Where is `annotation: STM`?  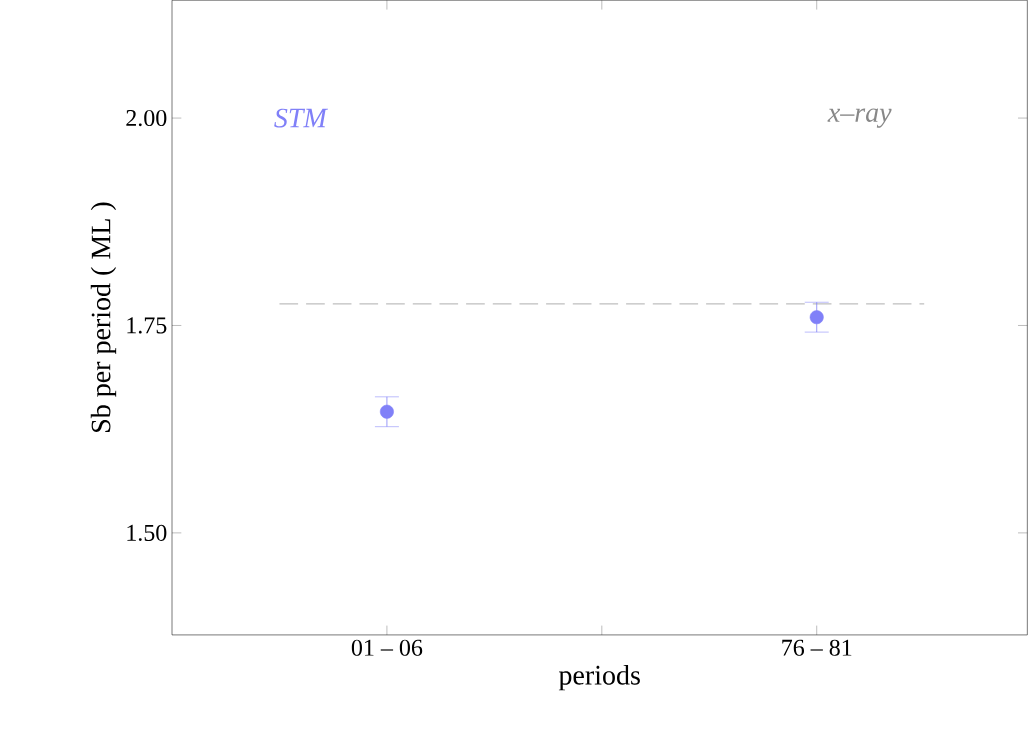 annotation: STM is located at coordinates (301, 118).